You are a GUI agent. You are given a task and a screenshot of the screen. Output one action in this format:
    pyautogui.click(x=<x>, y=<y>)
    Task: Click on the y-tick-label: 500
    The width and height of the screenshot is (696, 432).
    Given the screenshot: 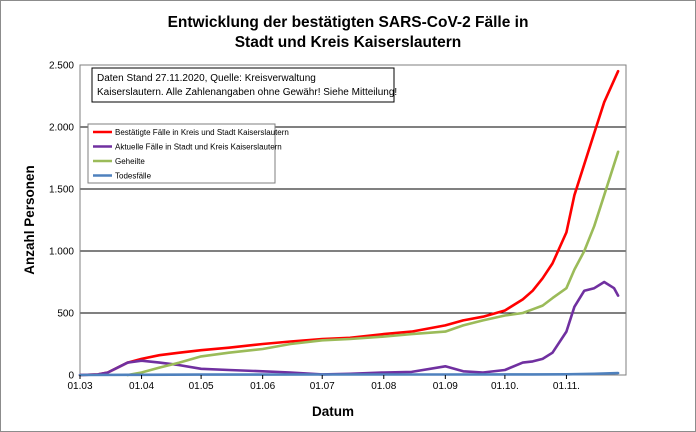 What is the action you would take?
    pyautogui.click(x=65, y=314)
    